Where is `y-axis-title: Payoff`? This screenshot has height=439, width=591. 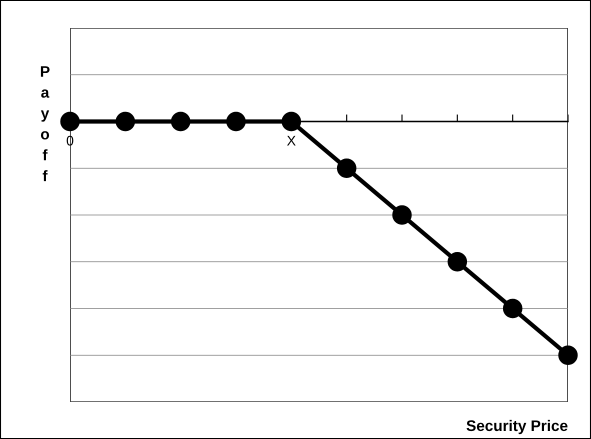 y-axis-title: Payoff is located at coordinates (45, 124).